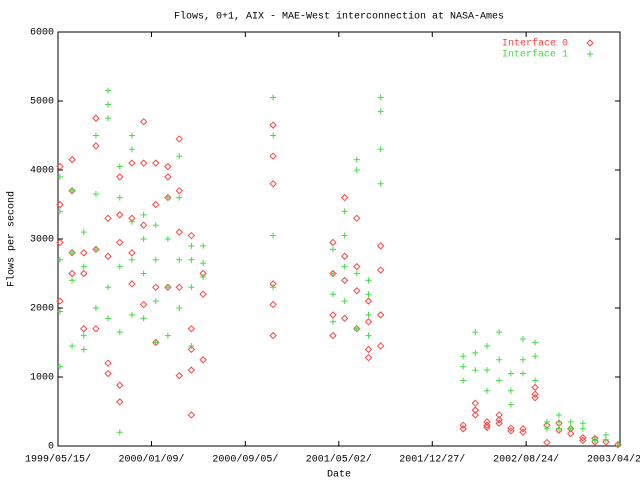 Image resolution: width=640 pixels, height=480 pixels. Describe the element at coordinates (51, 447) in the screenshot. I see `y-tick-label: 0` at that location.